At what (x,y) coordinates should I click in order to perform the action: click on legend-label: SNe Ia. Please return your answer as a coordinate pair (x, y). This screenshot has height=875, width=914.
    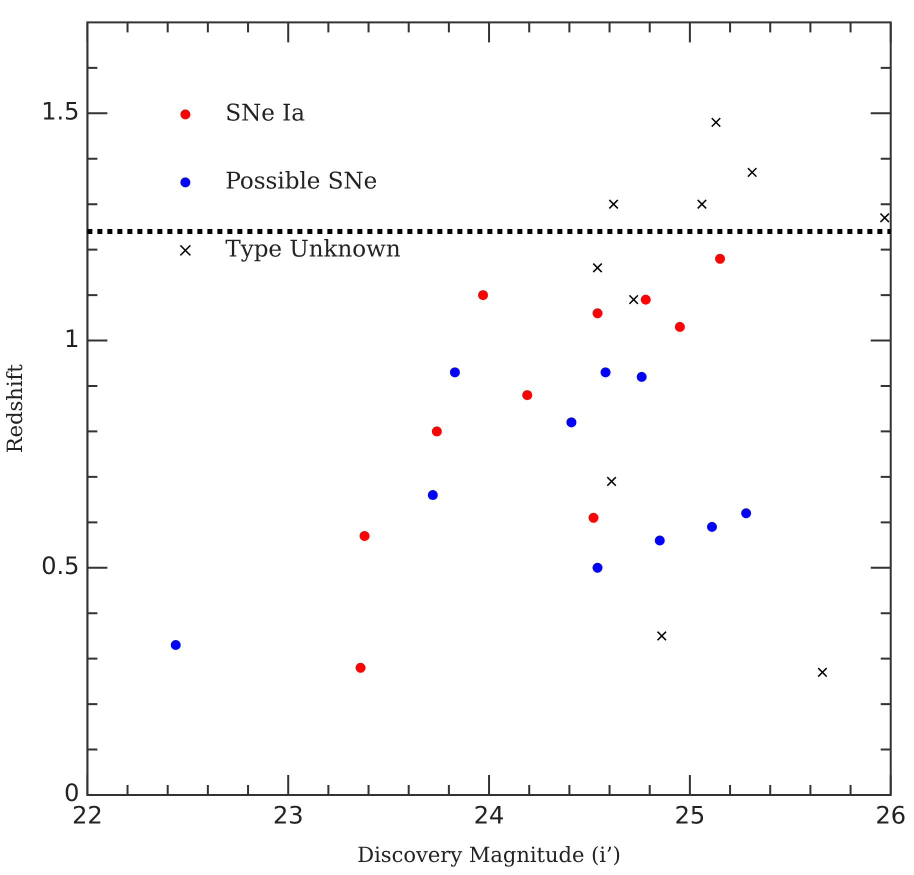
    Looking at the image, I should click on (265, 113).